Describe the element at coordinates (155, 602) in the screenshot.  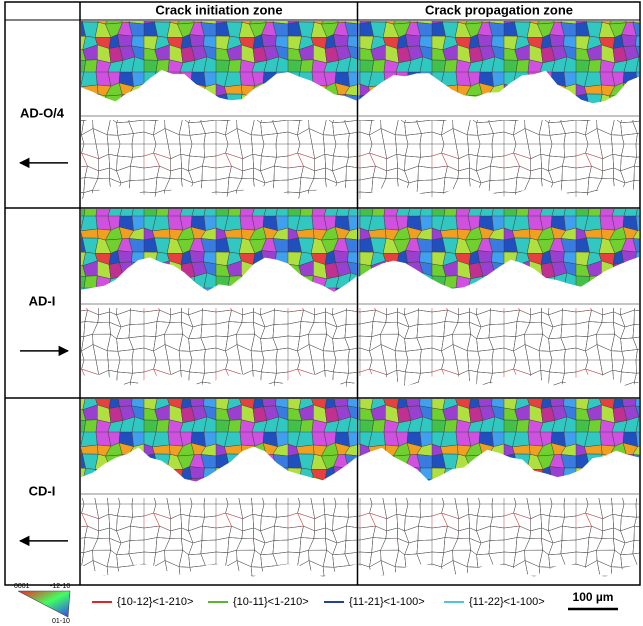
I see `legend-label: {10-12}<1-210>` at that location.